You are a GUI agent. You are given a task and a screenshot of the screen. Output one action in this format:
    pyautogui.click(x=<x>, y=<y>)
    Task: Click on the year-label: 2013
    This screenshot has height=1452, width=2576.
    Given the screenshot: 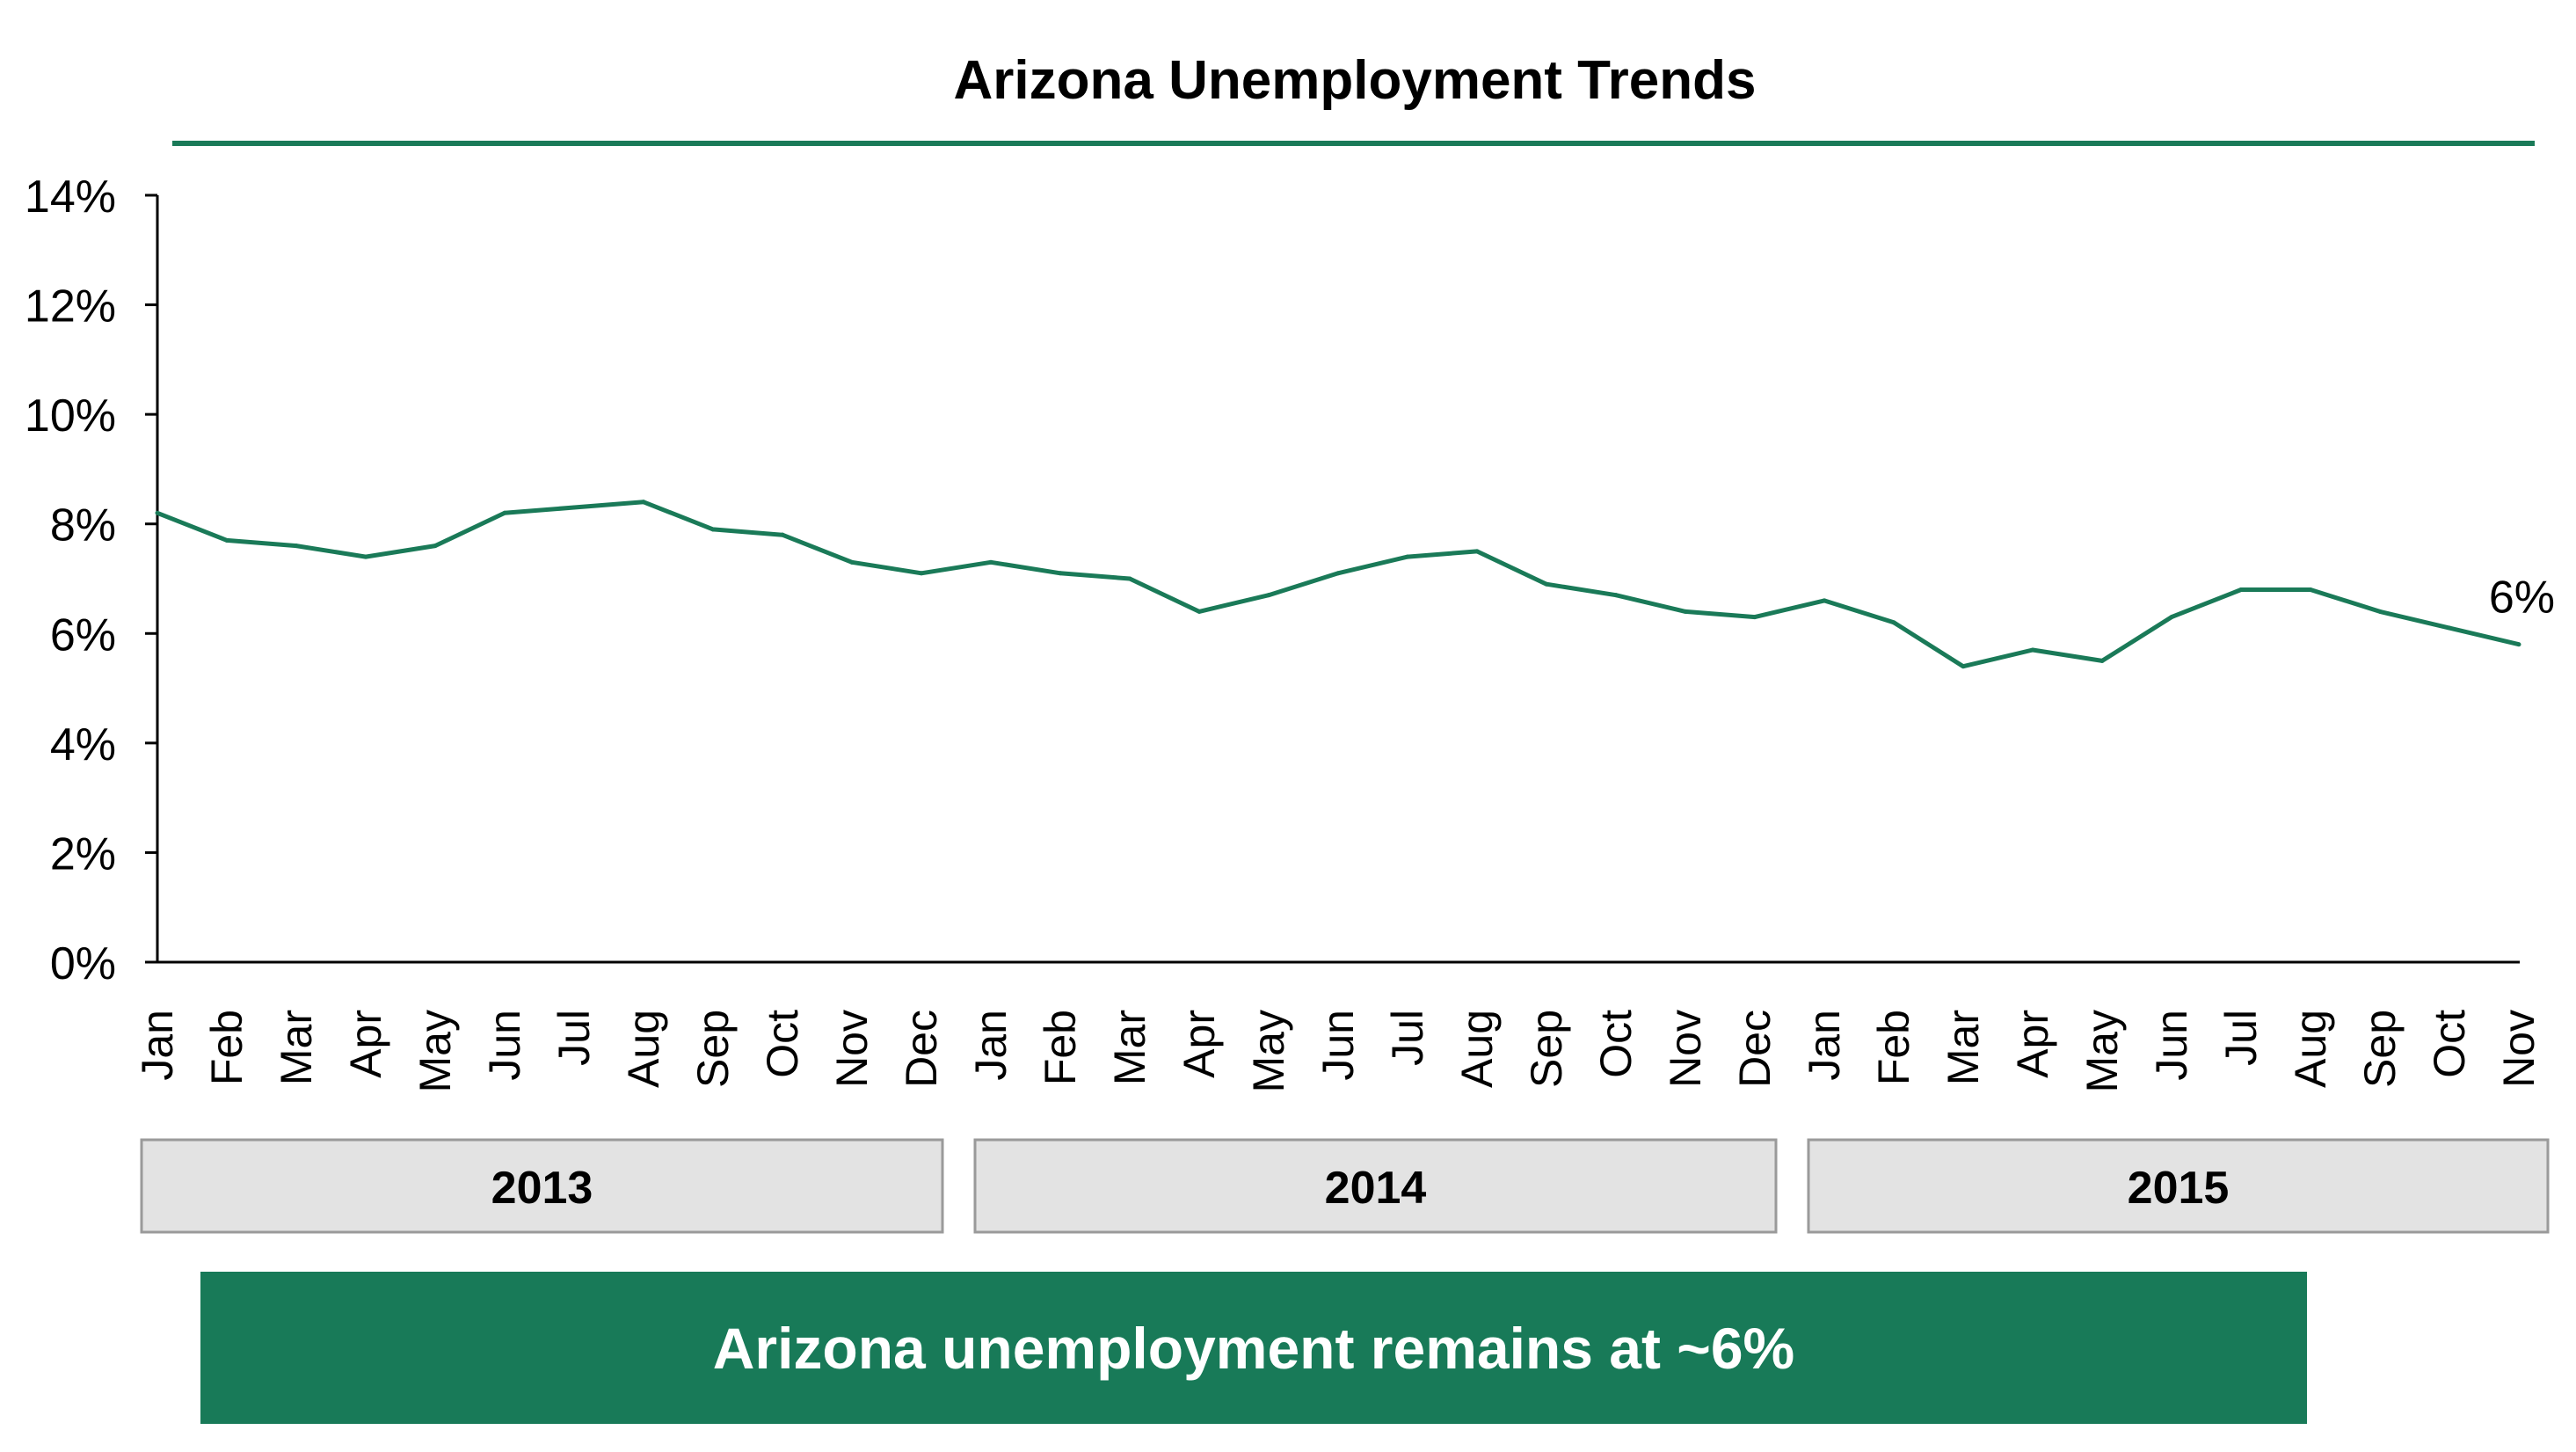 What is the action you would take?
    pyautogui.click(x=542, y=1188)
    